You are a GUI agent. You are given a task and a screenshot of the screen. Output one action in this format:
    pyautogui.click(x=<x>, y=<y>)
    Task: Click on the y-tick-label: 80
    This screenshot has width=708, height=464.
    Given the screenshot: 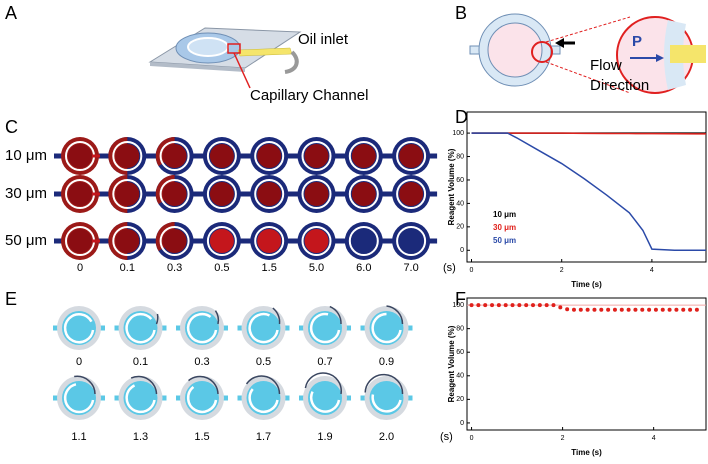 What is the action you would take?
    pyautogui.click(x=460, y=328)
    